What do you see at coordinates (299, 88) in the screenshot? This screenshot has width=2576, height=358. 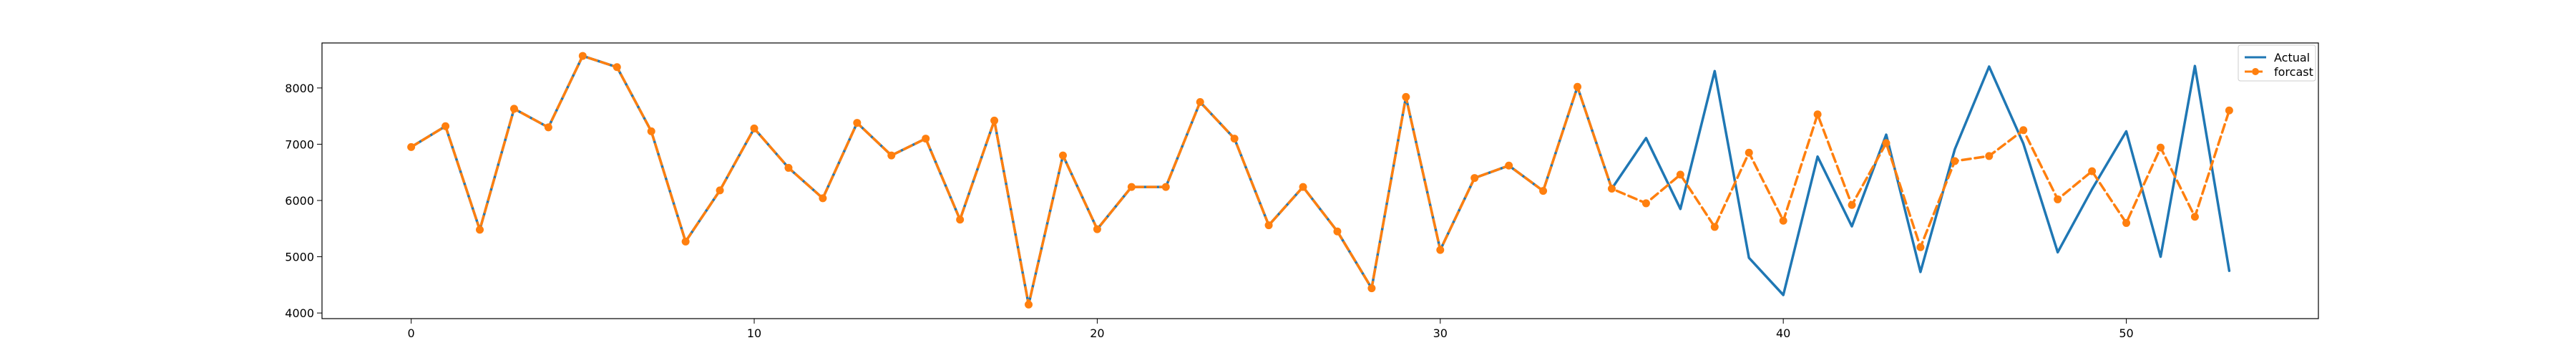 I see `y-tick-label: 8000` at bounding box center [299, 88].